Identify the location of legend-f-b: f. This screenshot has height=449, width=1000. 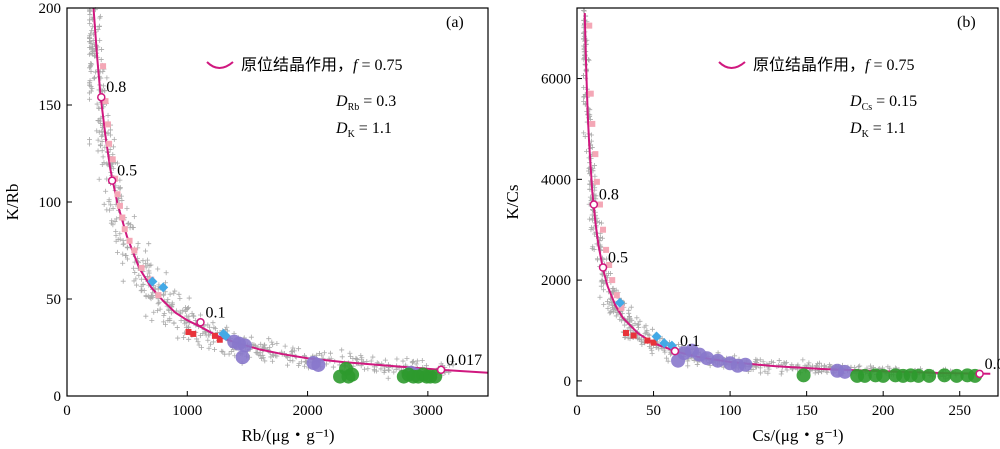
(868, 65).